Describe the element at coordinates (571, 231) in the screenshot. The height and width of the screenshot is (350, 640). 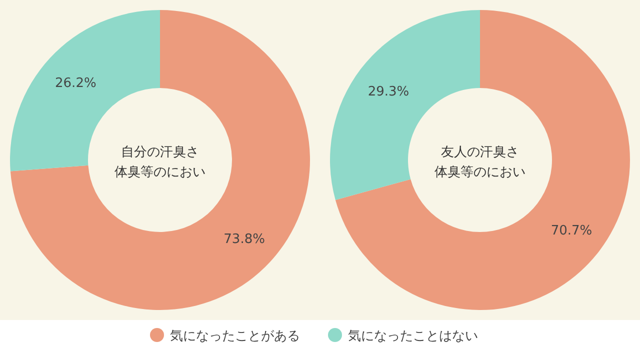
I see `data-label: 70.7%` at that location.